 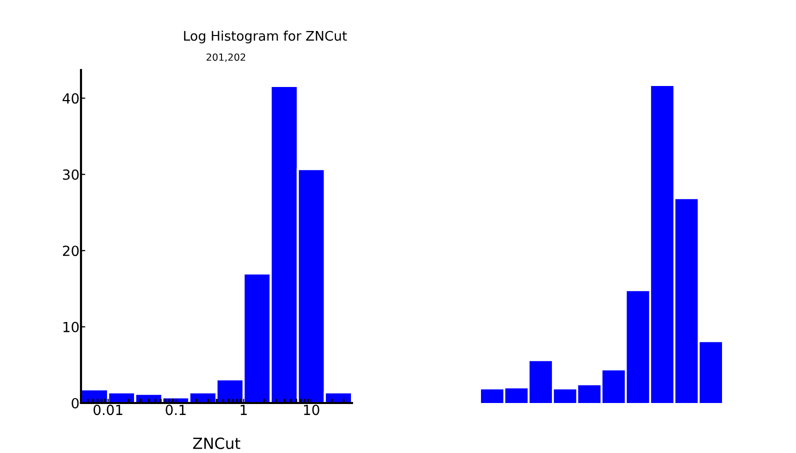 What do you see at coordinates (243, 409) in the screenshot?
I see `x-tick-label: 1` at bounding box center [243, 409].